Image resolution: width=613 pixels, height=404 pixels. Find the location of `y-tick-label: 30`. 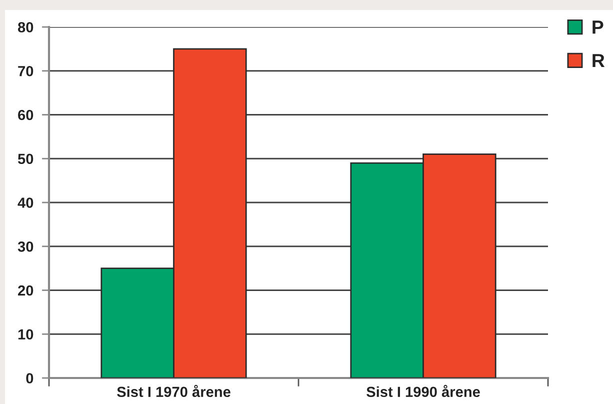

y-tick-label: 30 is located at coordinates (26, 246).